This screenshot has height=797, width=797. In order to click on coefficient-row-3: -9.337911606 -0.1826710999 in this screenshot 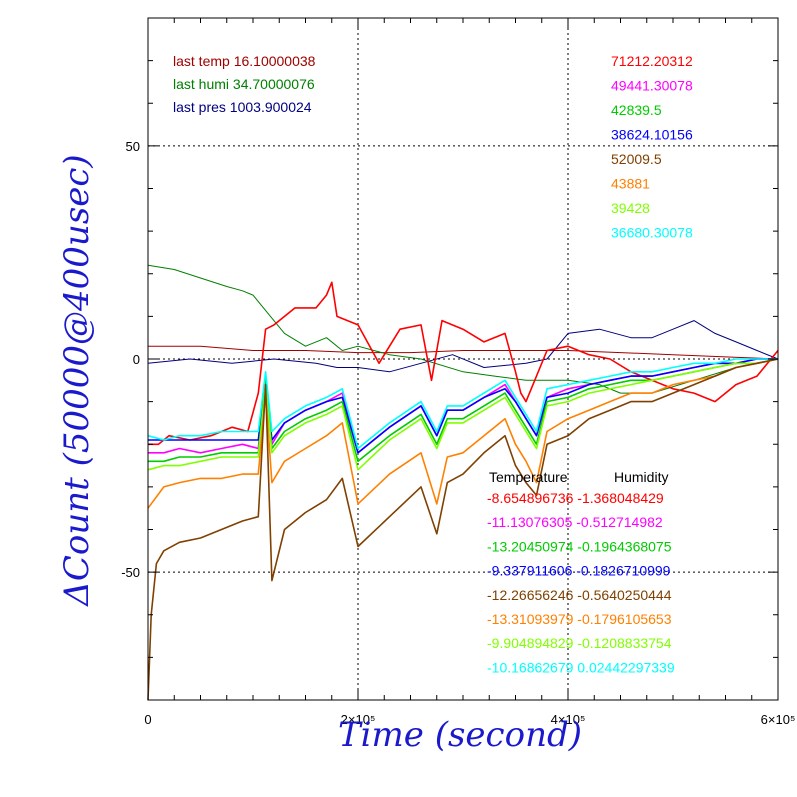, I will do `click(579, 571)`.